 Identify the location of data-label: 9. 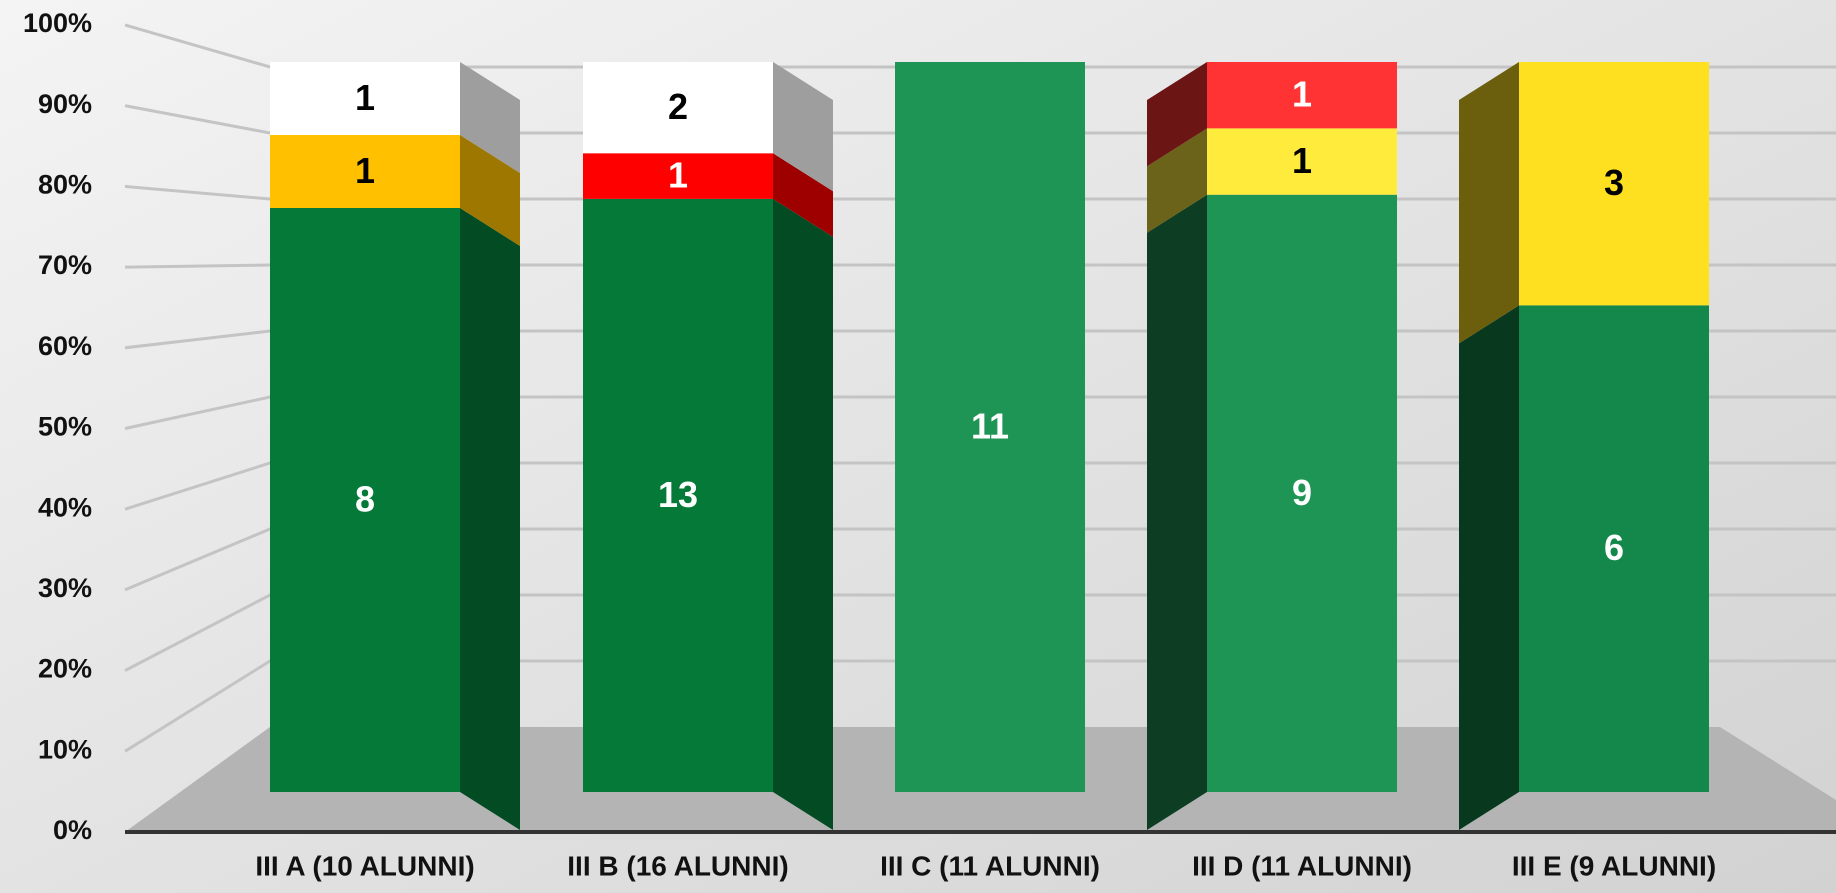
(1302, 492).